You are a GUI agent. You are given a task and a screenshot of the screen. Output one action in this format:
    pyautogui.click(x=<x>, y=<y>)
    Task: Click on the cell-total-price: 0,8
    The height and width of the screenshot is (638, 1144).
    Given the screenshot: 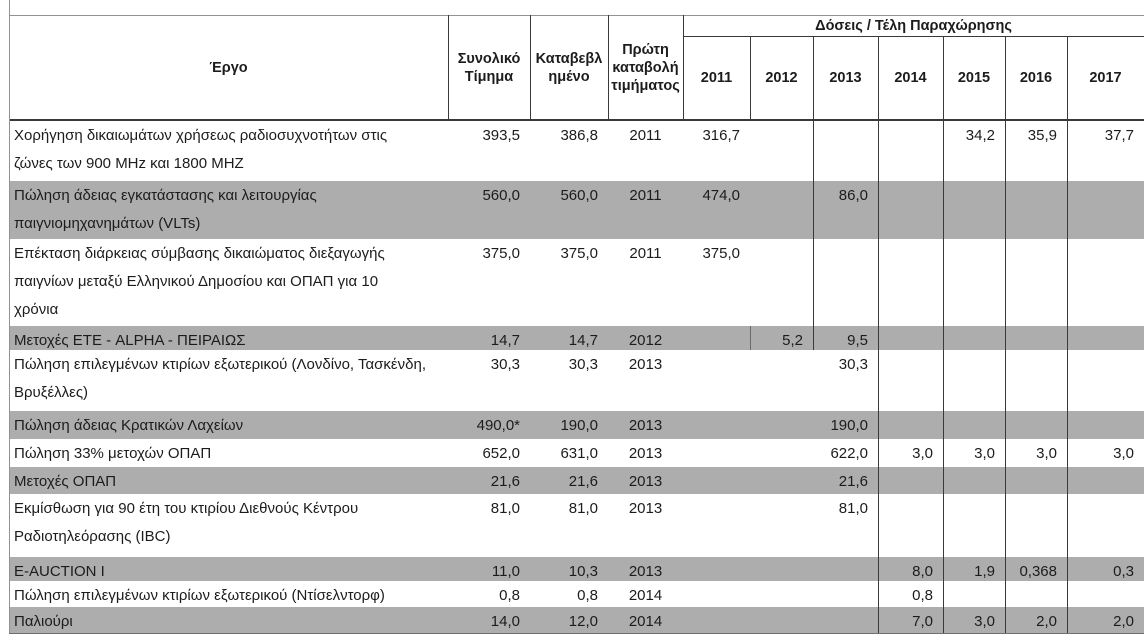 What is the action you would take?
    pyautogui.click(x=509, y=595)
    